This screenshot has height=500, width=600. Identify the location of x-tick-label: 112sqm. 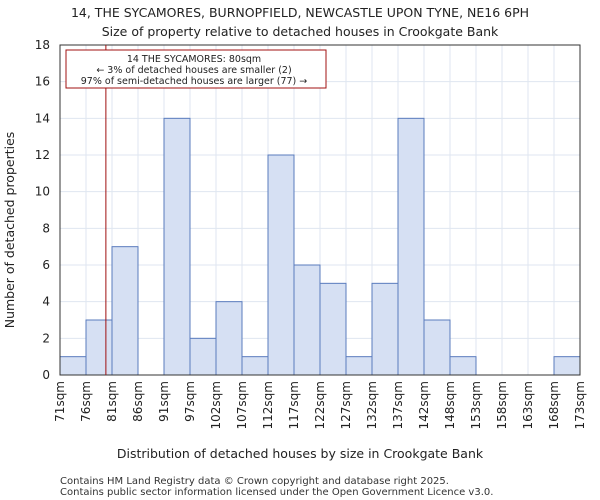
(268, 405).